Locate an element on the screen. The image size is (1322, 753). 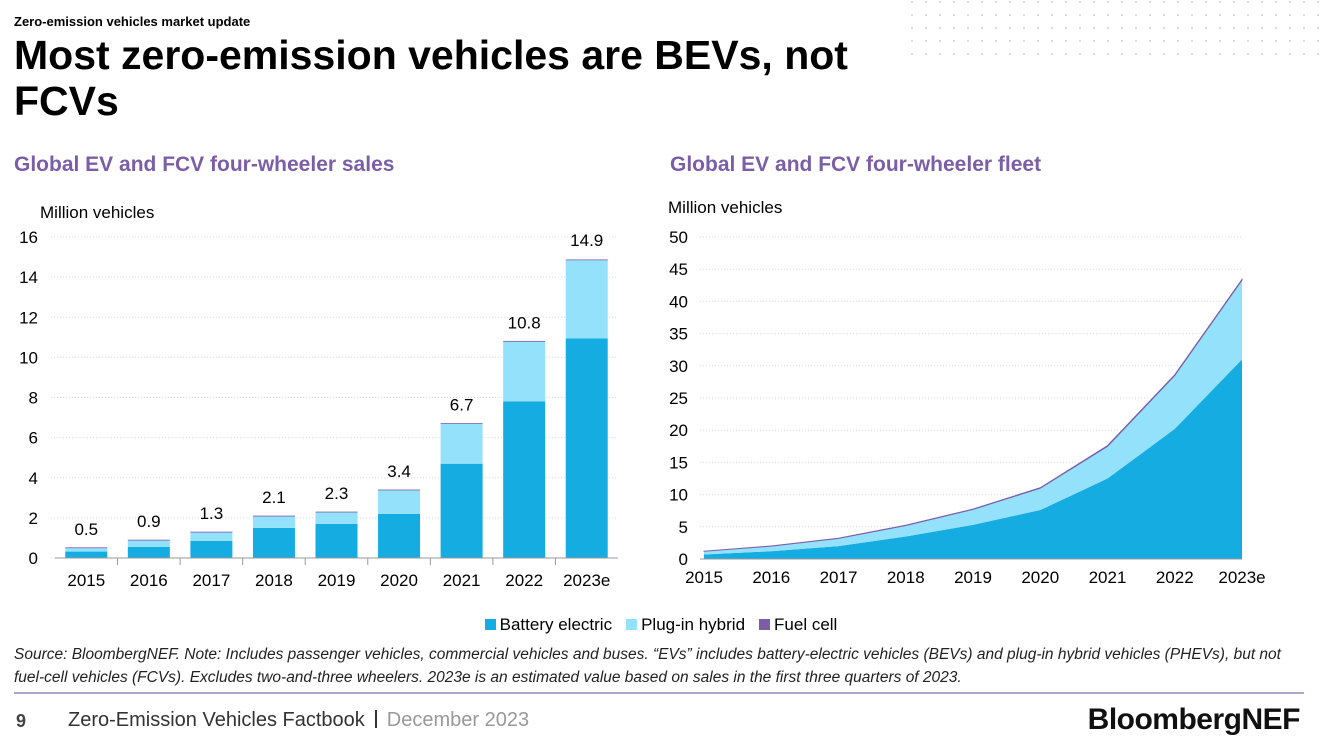
y-tick-label: 16 is located at coordinates (28, 237).